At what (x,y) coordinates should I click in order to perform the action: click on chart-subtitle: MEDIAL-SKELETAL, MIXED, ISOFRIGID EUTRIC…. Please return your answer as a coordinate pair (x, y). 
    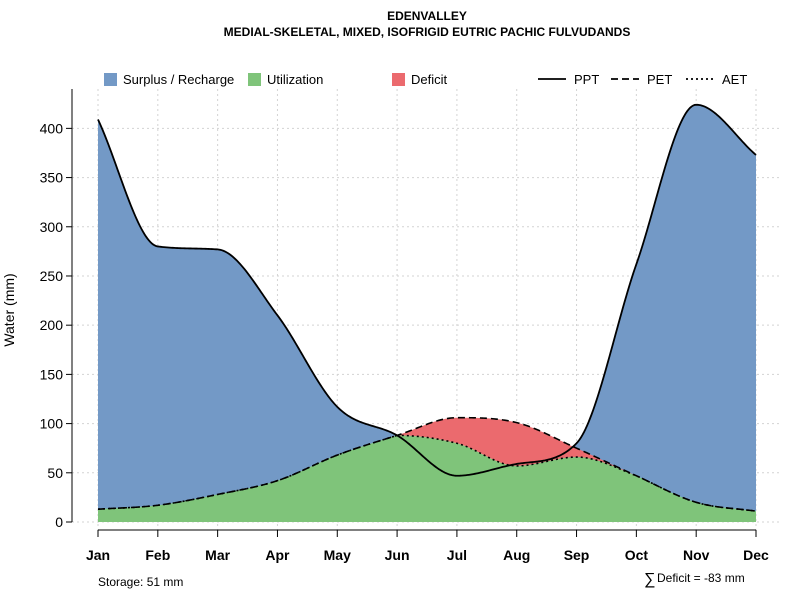
    Looking at the image, I should click on (427, 32).